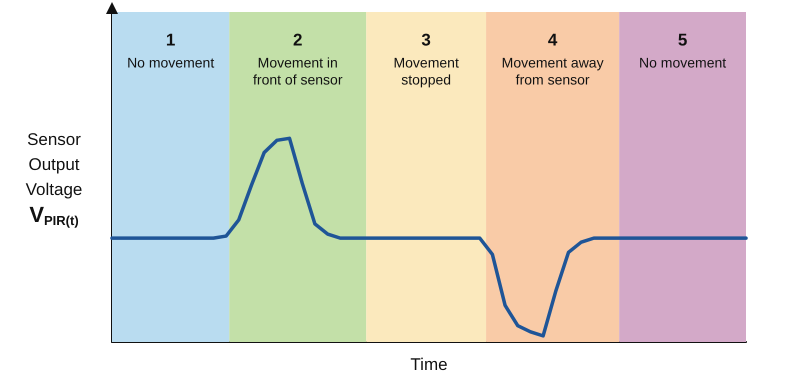 This screenshot has height=378, width=796. Describe the element at coordinates (426, 59) in the screenshot. I see `text: 3 Movement stopped` at that location.